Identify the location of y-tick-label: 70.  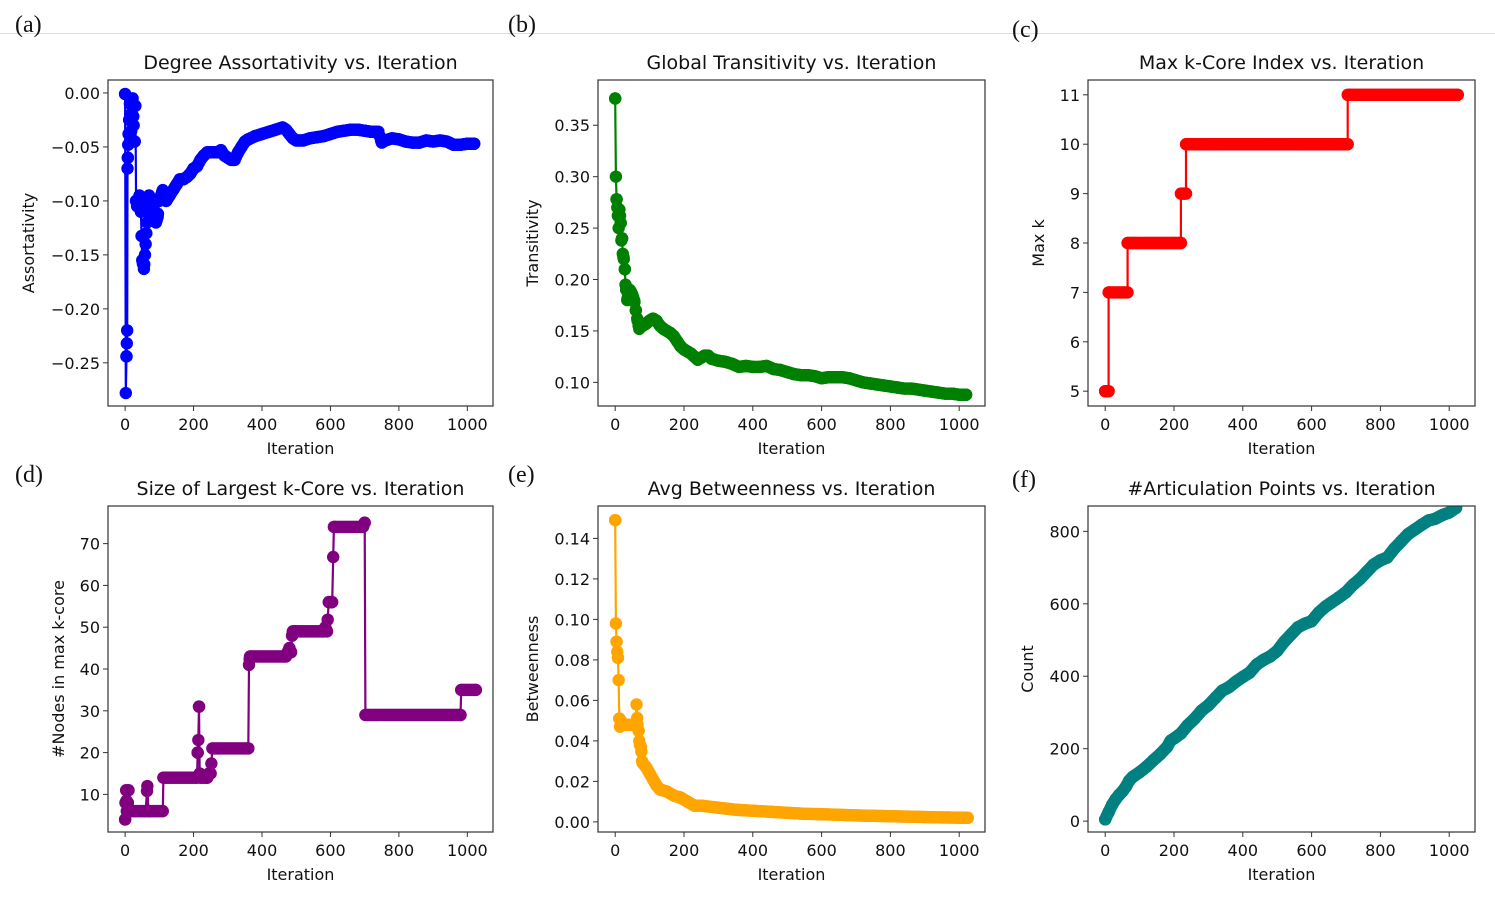
(90, 544).